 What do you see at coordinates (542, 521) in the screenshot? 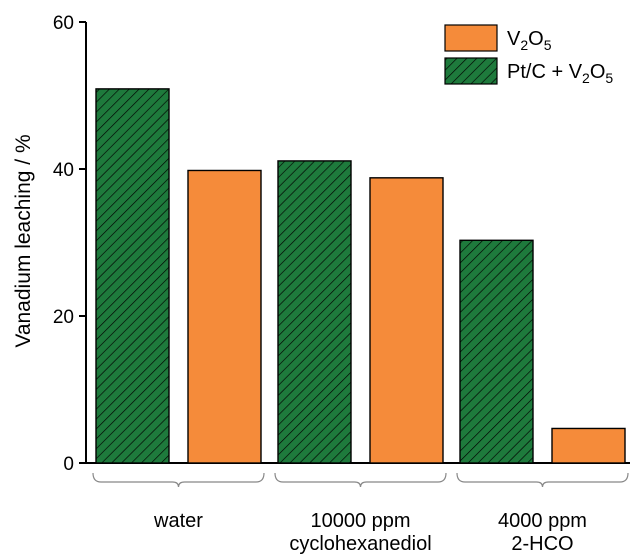
I see `x-group-label: 4000 ppm` at bounding box center [542, 521].